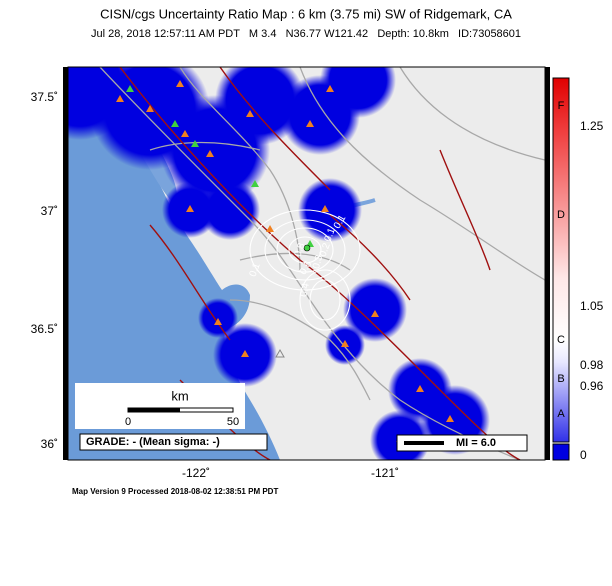  What do you see at coordinates (561, 414) in the screenshot?
I see `grade-letter: A` at bounding box center [561, 414].